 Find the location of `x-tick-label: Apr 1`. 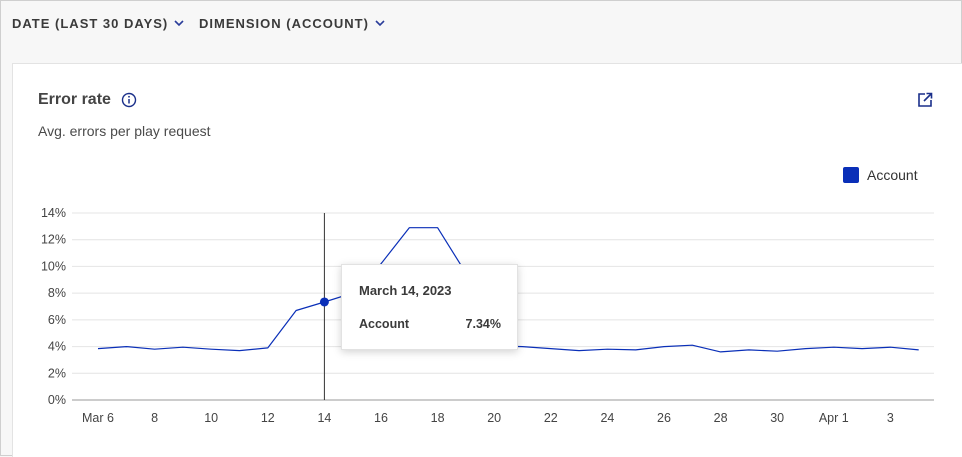

x-tick-label: Apr 1 is located at coordinates (834, 418).